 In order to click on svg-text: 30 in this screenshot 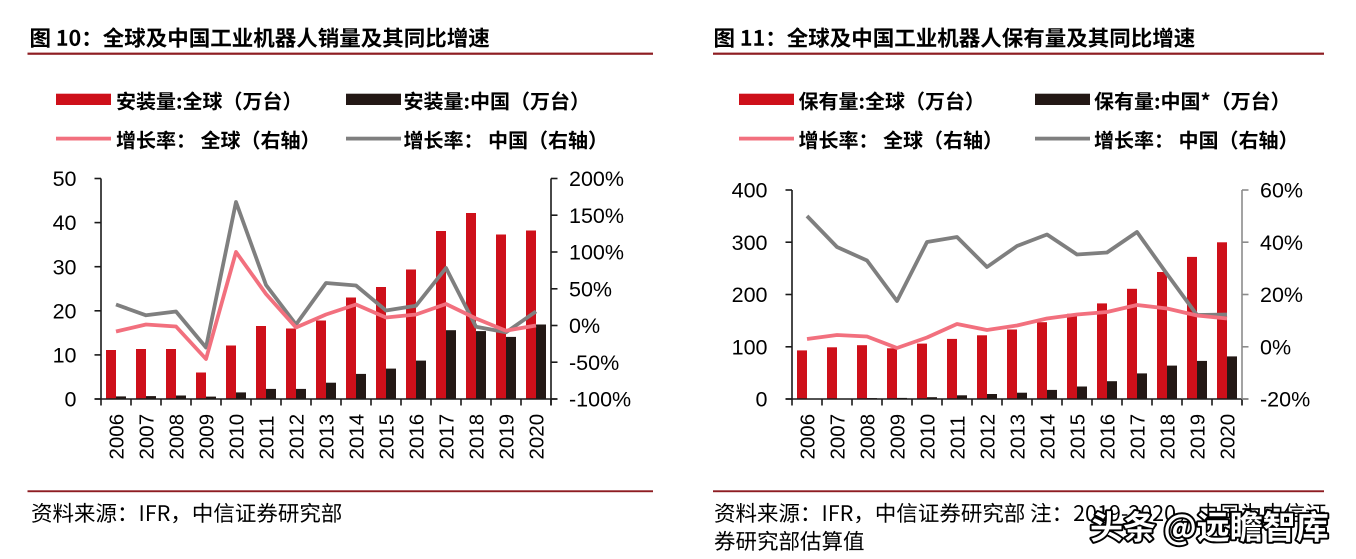, I will do `click(65, 267)`.